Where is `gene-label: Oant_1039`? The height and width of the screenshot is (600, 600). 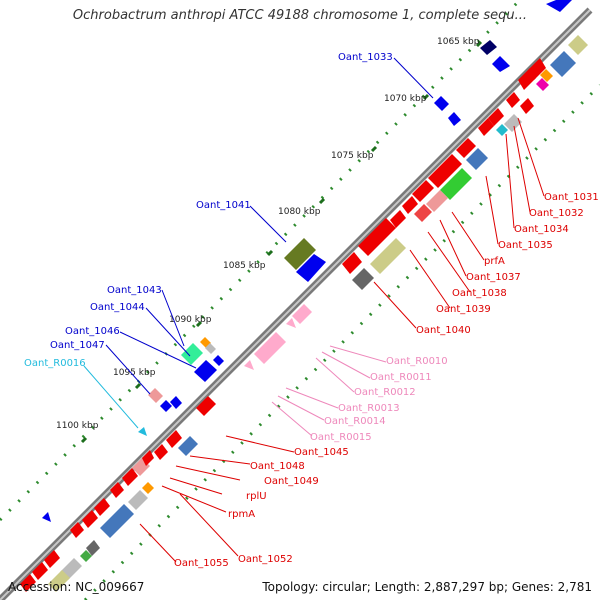
gene-label: Oant_1039 is located at coordinates (463, 309).